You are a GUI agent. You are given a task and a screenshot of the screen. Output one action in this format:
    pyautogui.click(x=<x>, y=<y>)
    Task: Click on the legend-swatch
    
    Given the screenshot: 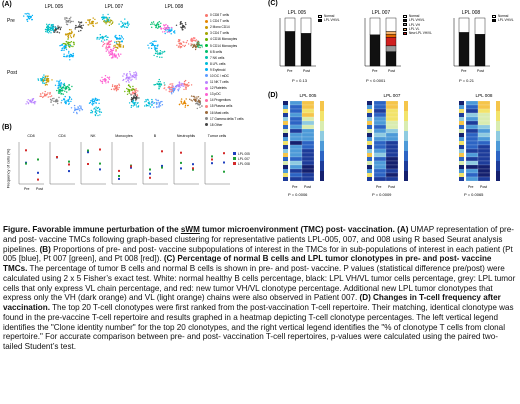 What is the action you would take?
    pyautogui.click(x=206, y=82)
    